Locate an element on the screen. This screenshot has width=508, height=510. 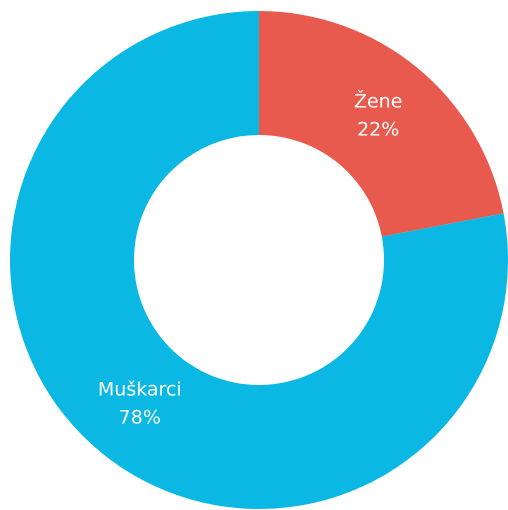
slice-label: Žene is located at coordinates (378, 100).